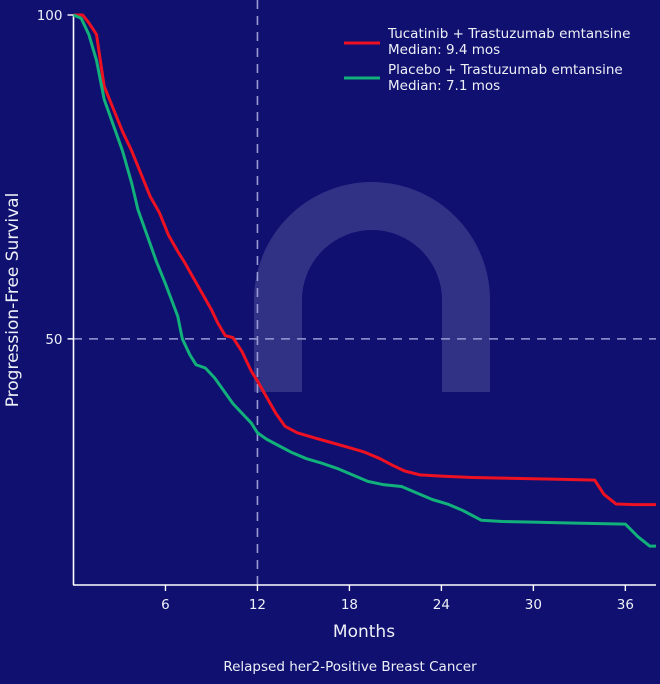 Image resolution: width=660 pixels, height=684 pixels. What do you see at coordinates (505, 70) in the screenshot?
I see `legend-label-placebo: Placebo + Trastuzumab emtansine` at bounding box center [505, 70].